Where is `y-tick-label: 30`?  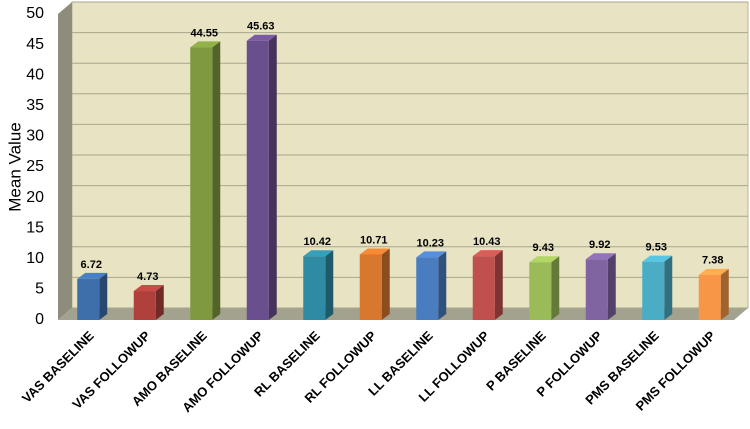
y-tick-label: 30 is located at coordinates (35, 136).